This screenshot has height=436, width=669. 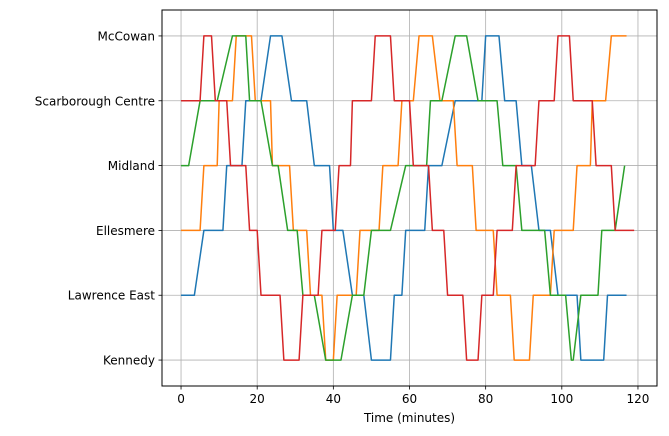 I want to click on y-tick-label: Lawrence East, so click(x=111, y=296).